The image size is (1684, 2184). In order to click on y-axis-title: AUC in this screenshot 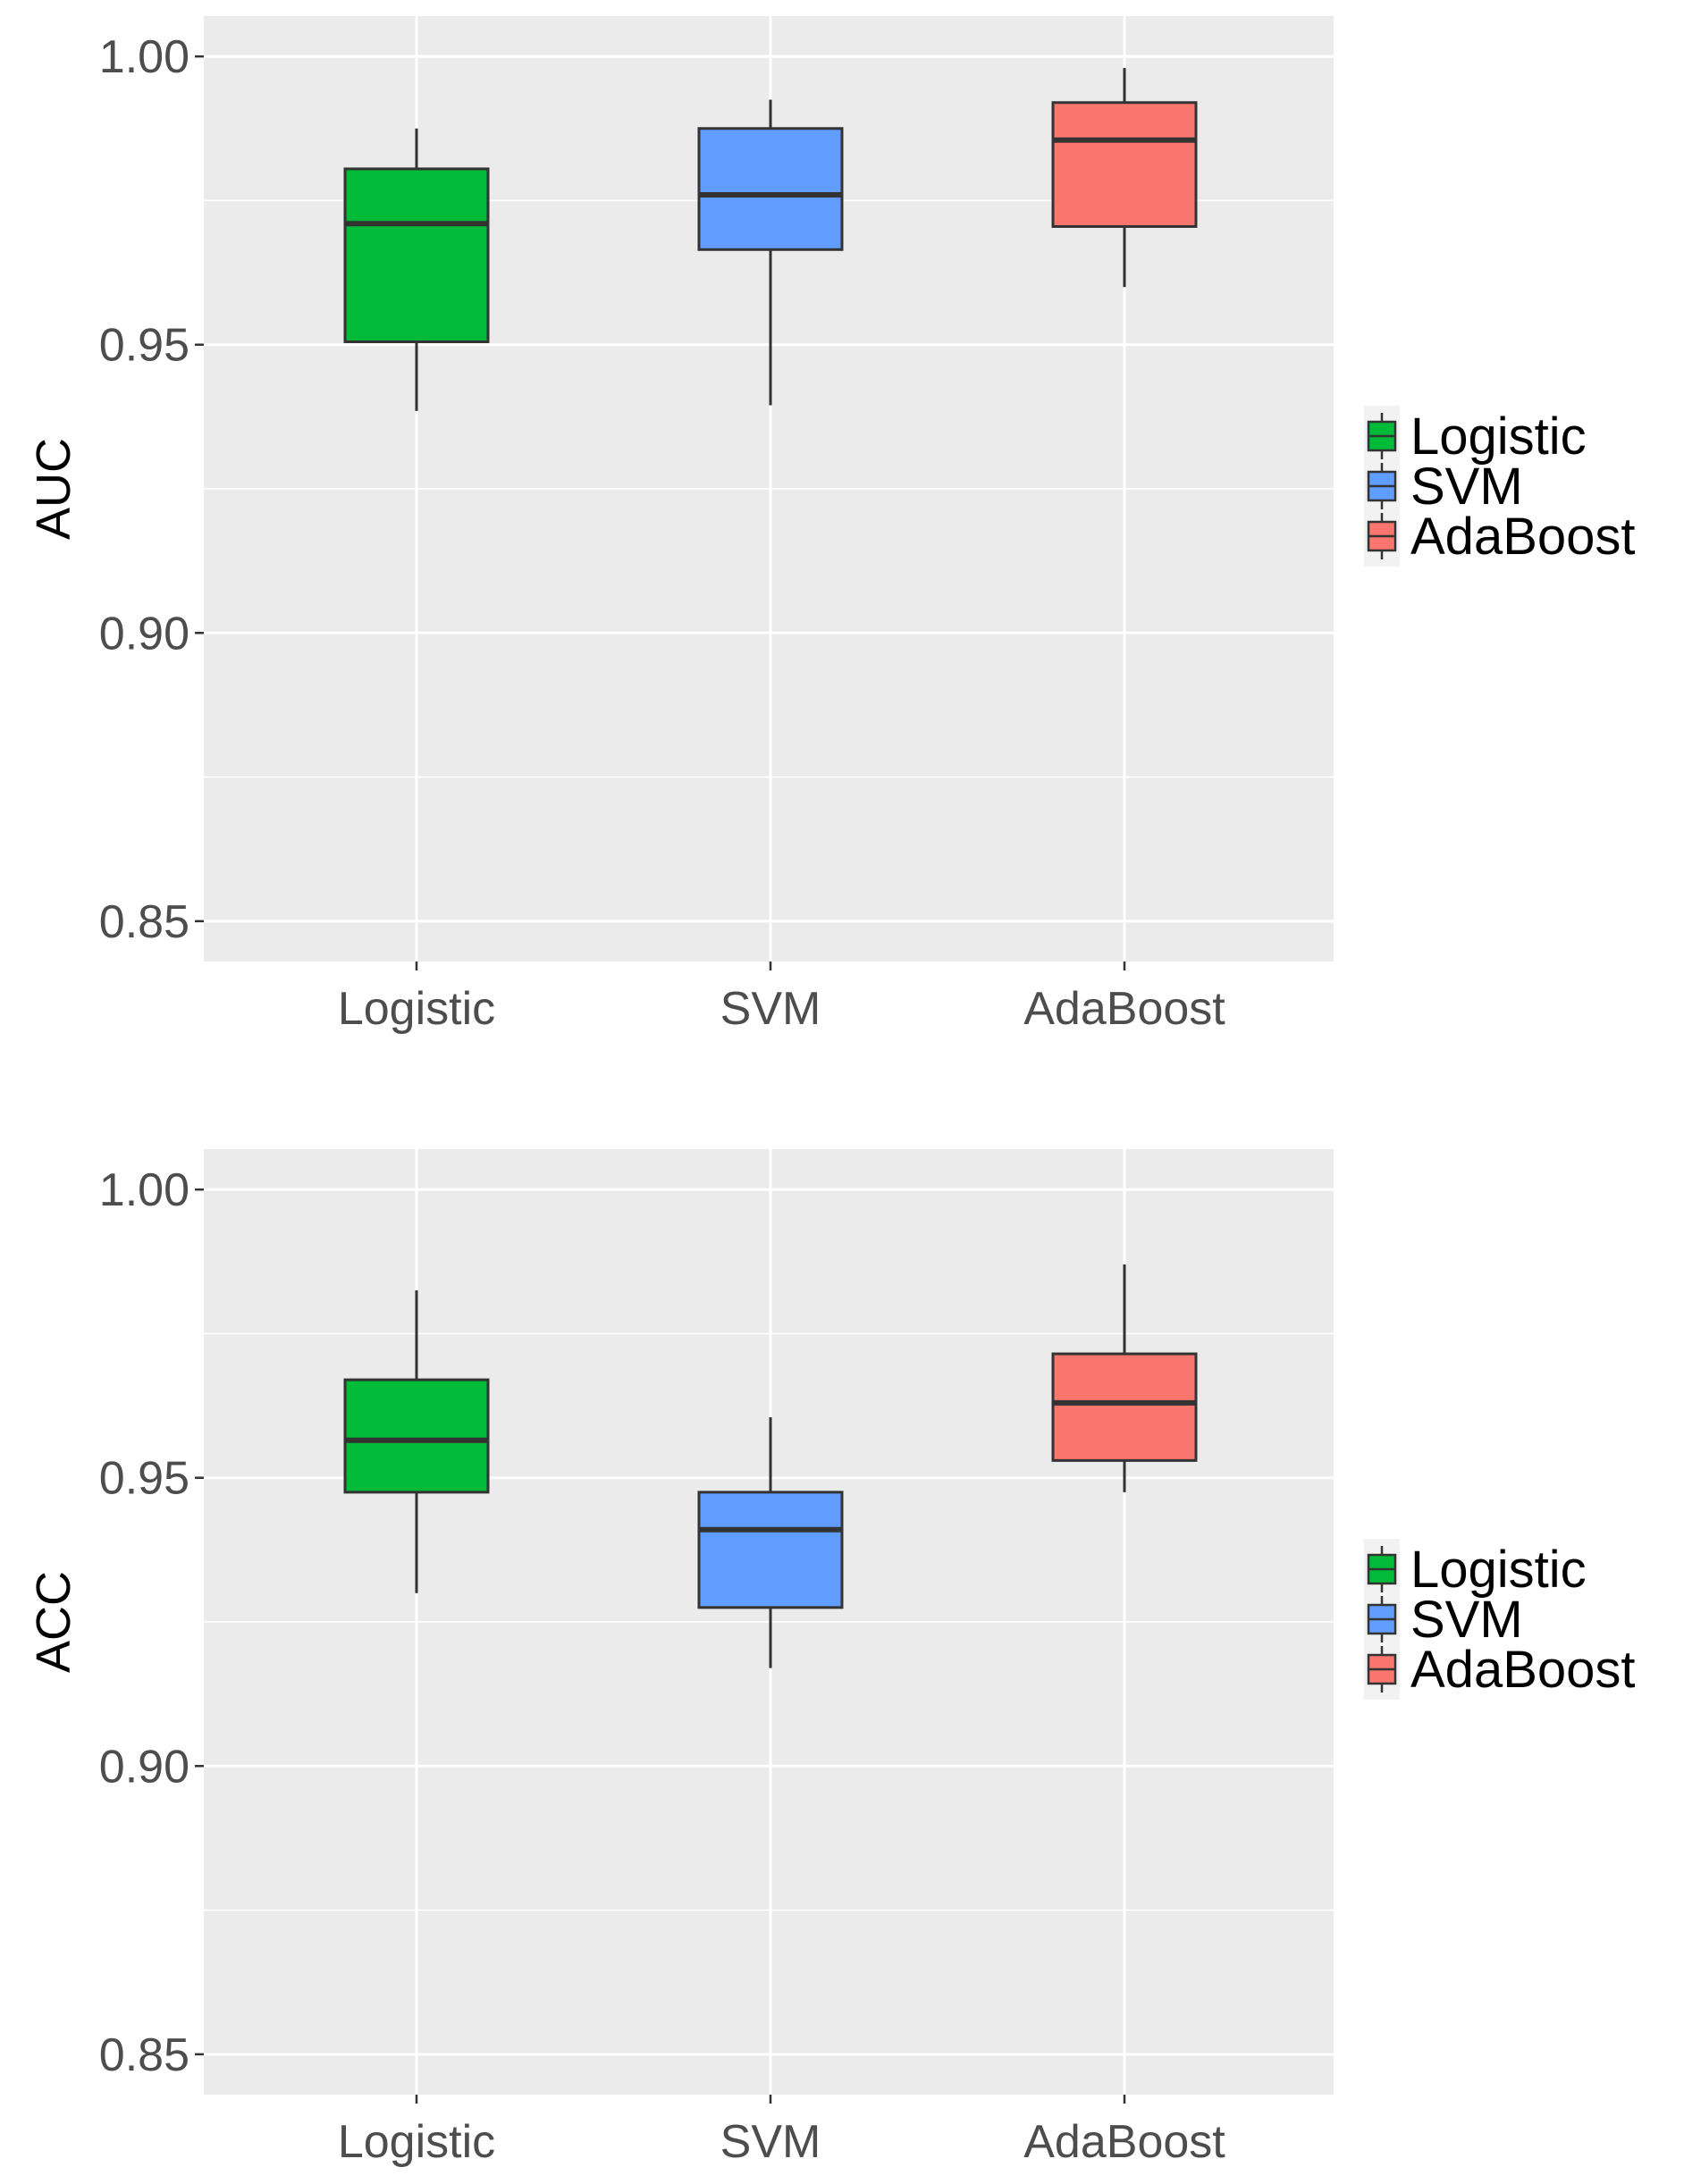, I will do `click(53, 489)`.